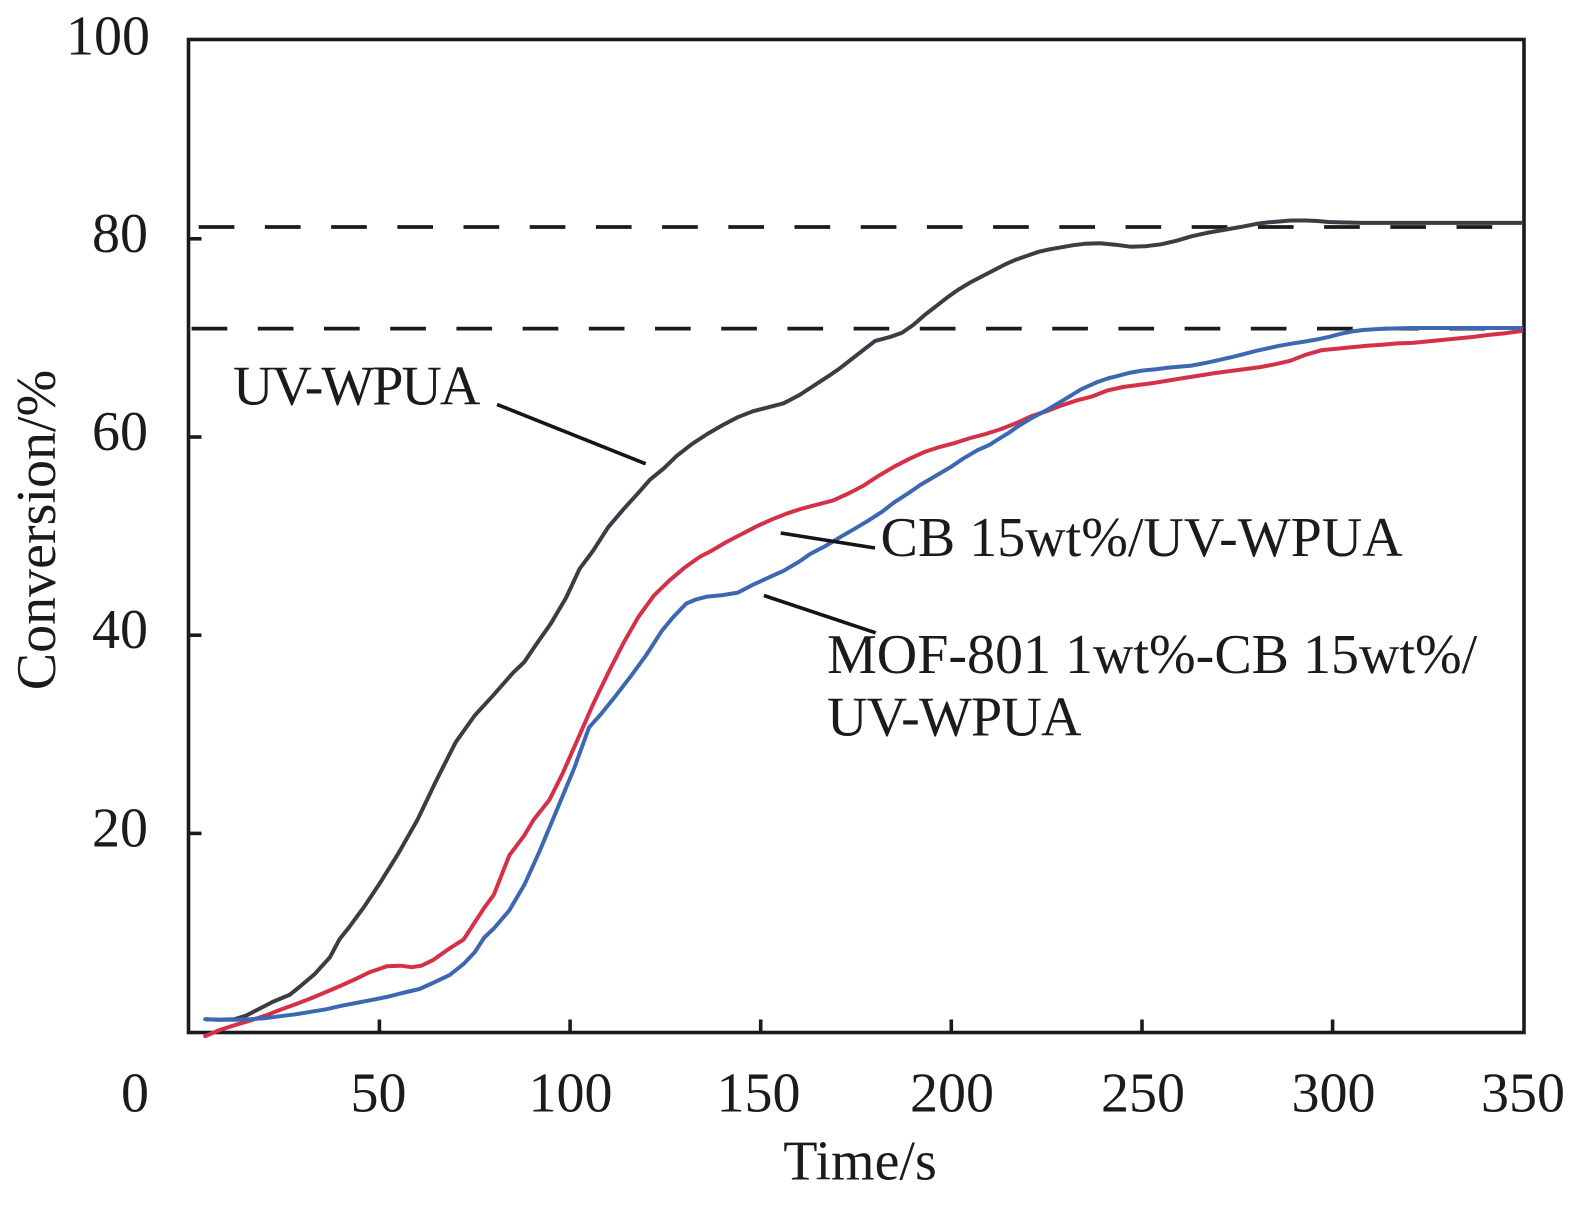  What do you see at coordinates (1334, 1094) in the screenshot?
I see `svg-text: 300` at bounding box center [1334, 1094].